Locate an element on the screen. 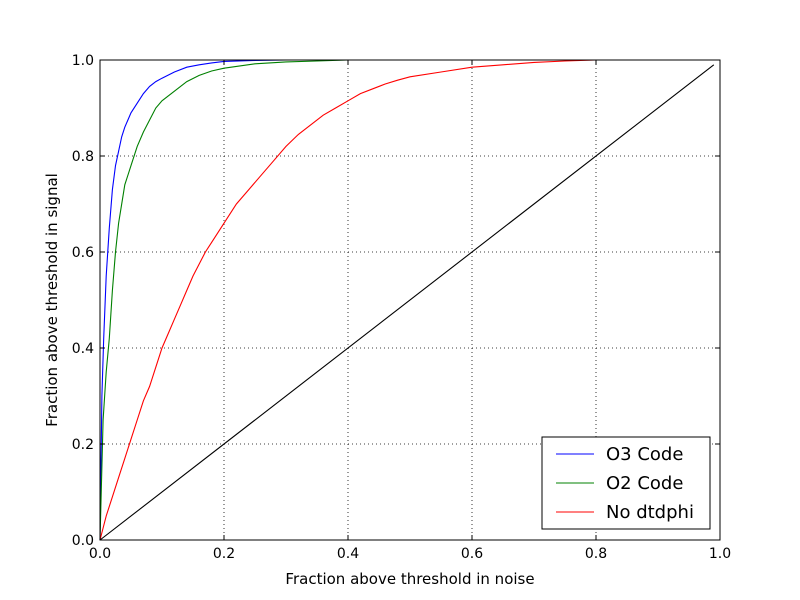 The width and height of the screenshot is (800, 600). y-tick-label: 0.0 is located at coordinates (83, 541).